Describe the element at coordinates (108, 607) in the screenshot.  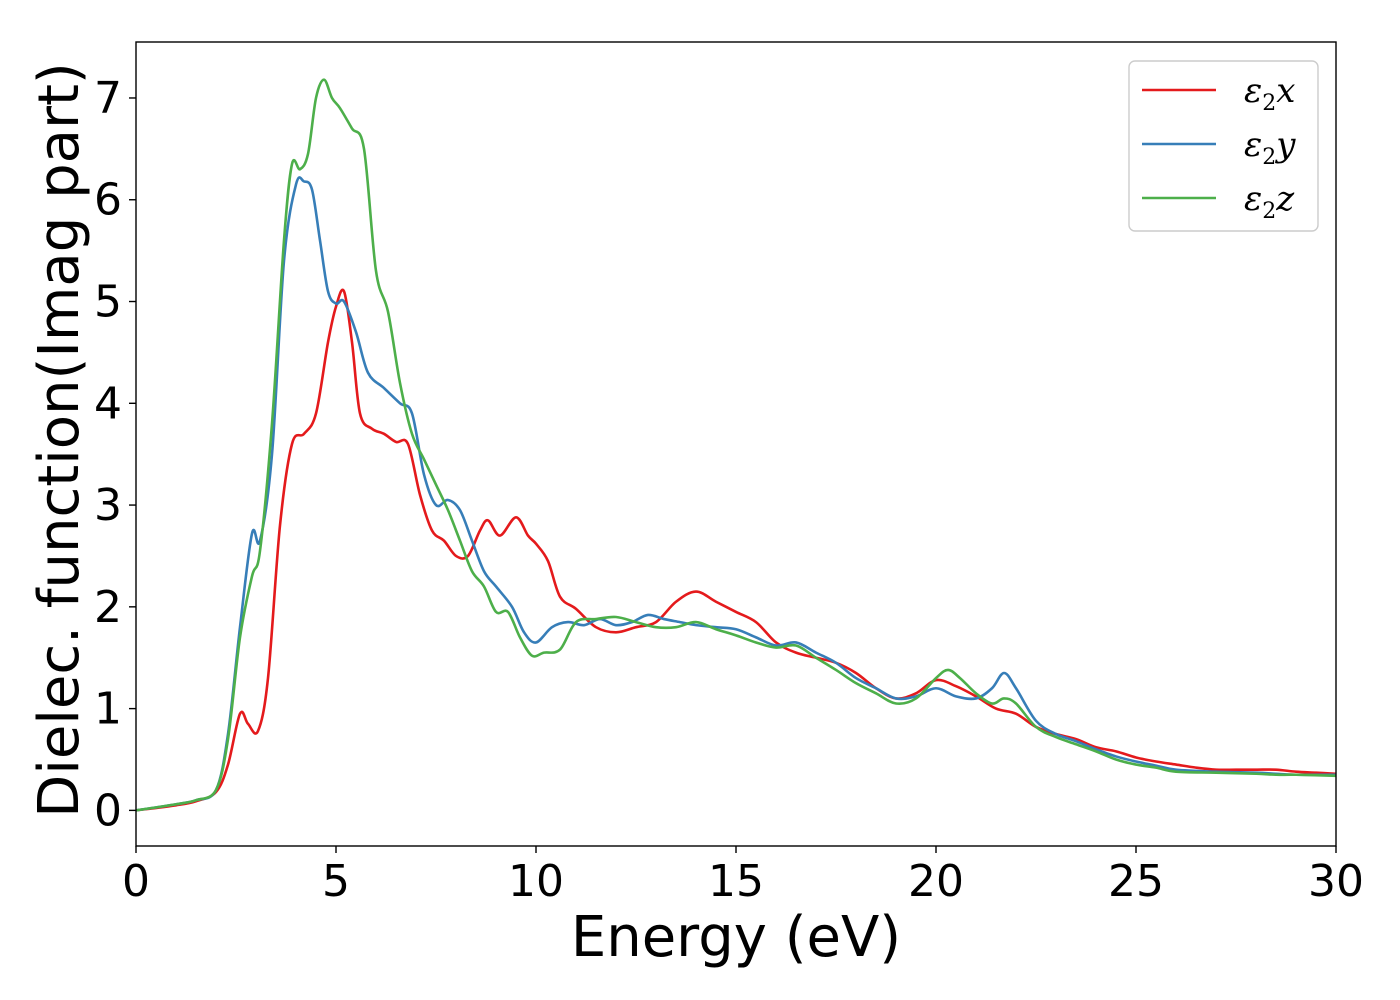
I see `y-tick-label: 2` at that location.